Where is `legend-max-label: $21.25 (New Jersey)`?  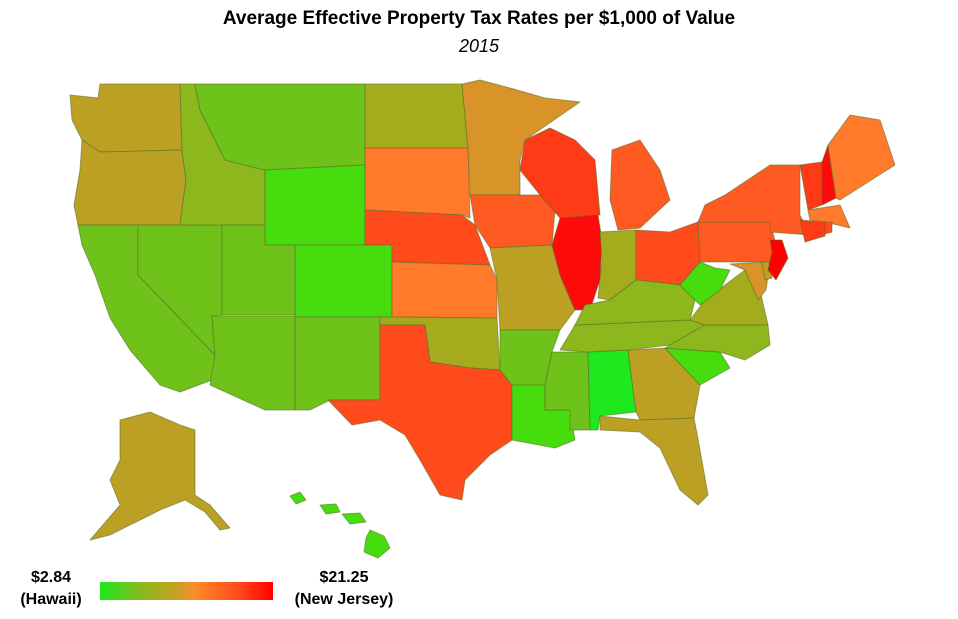 legend-max-label: $21.25 (New Jersey) is located at coordinates (344, 589).